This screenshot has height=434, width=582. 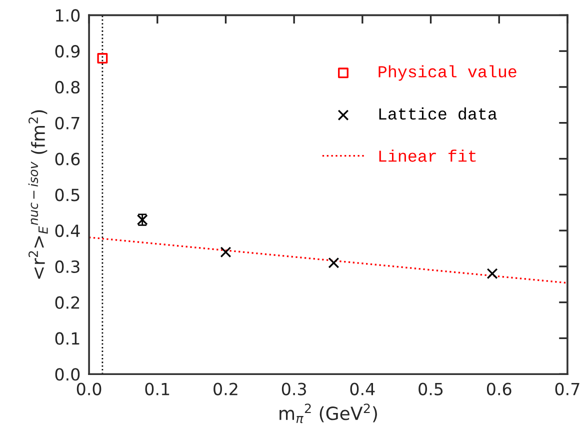 I want to click on x-tick-label: 0.3, so click(x=294, y=389).